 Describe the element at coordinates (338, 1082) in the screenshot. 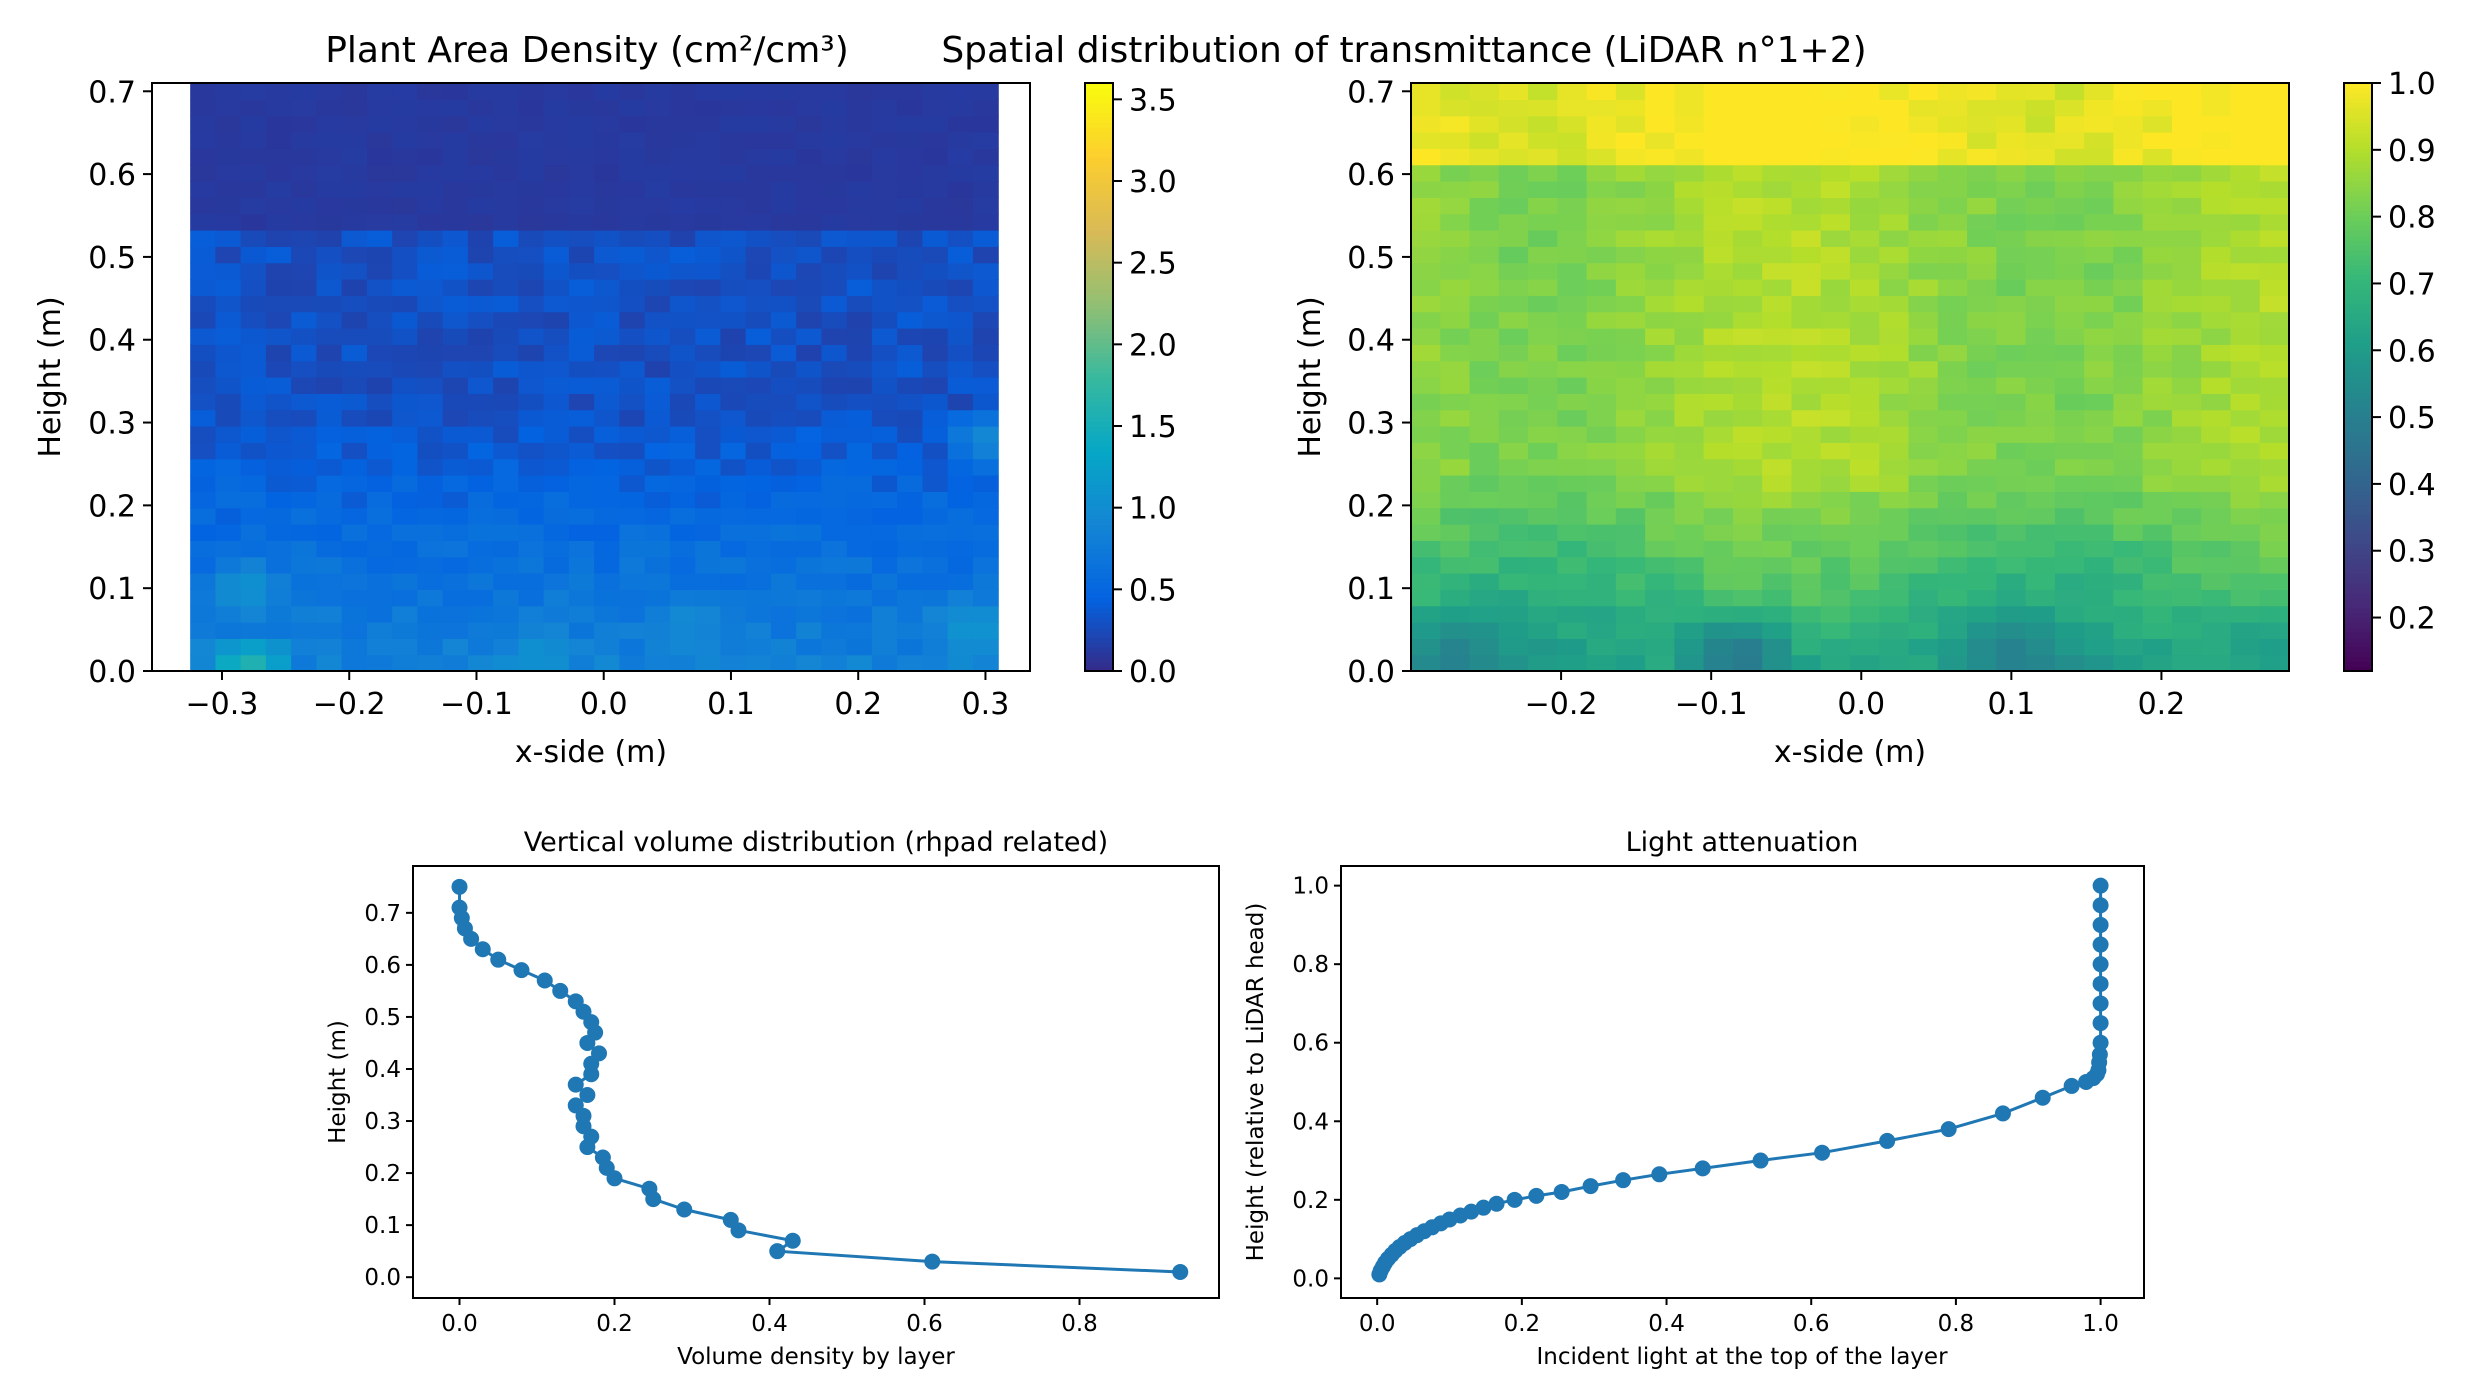

I see `chart3-ylabel: Height (m)` at that location.